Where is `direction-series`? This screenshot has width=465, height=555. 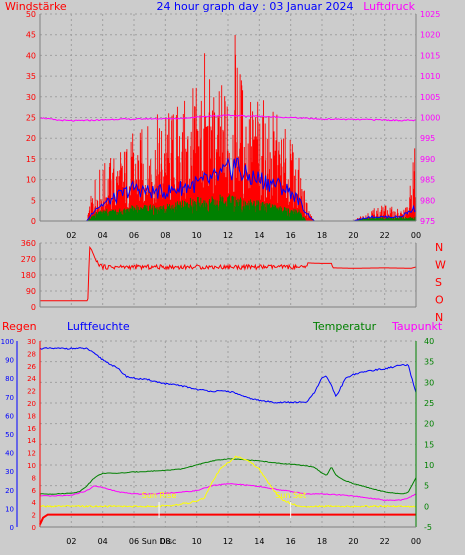
direction-series is located at coordinates (228, 273).